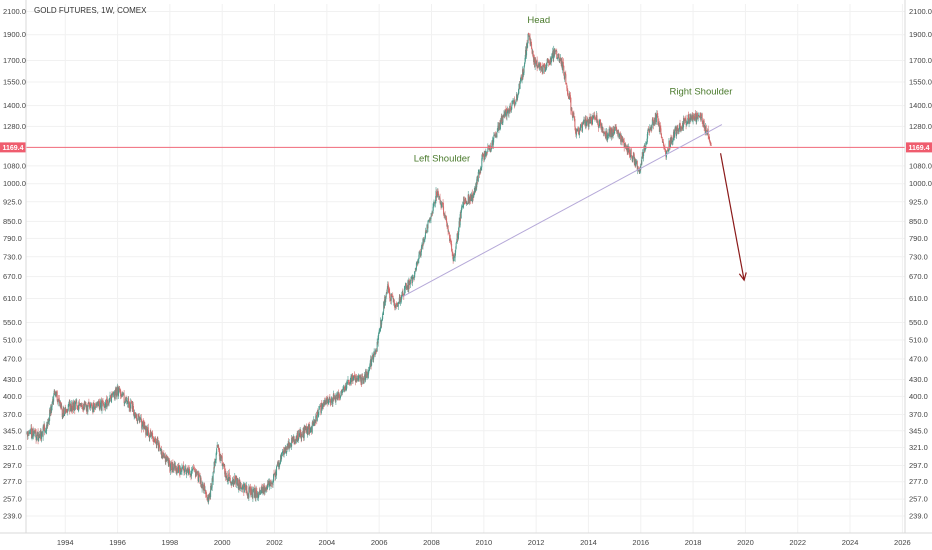 The image size is (932, 550). Describe the element at coordinates (918, 499) in the screenshot. I see `y-tick-label-right: 257.0` at that location.